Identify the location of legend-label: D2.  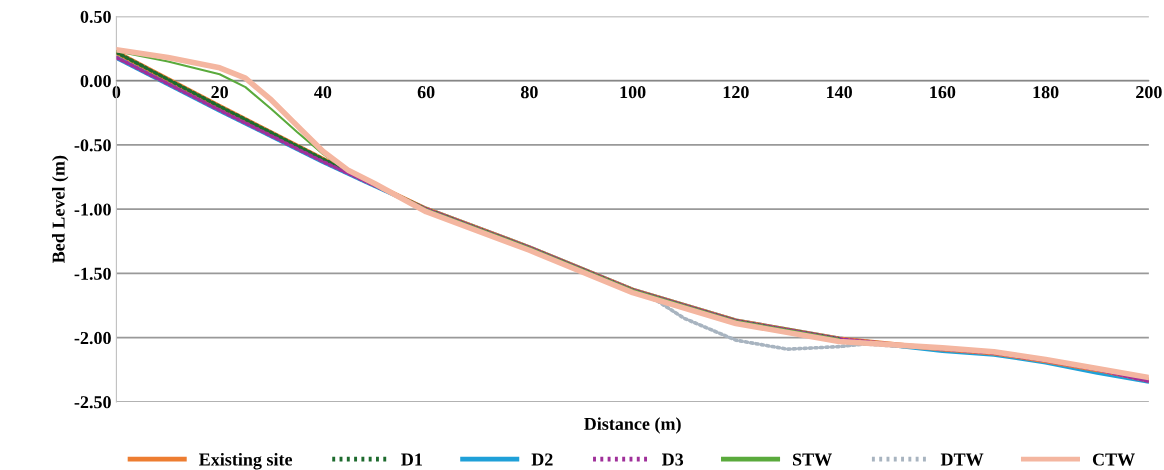
(542, 459).